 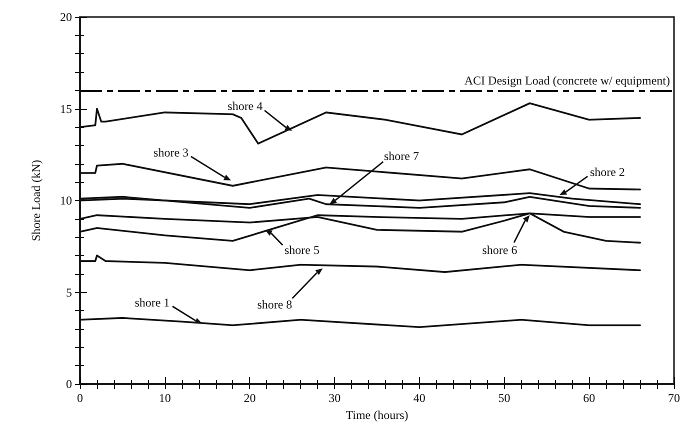 I want to click on x-tick-label: 10, so click(x=164, y=398).